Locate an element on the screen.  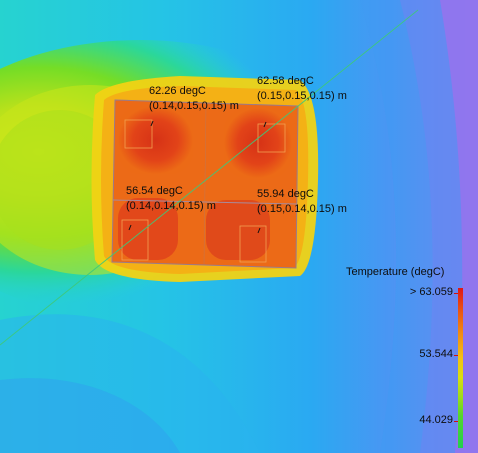
probe-coords: (0.15,0.14,0.15) m is located at coordinates (302, 209).